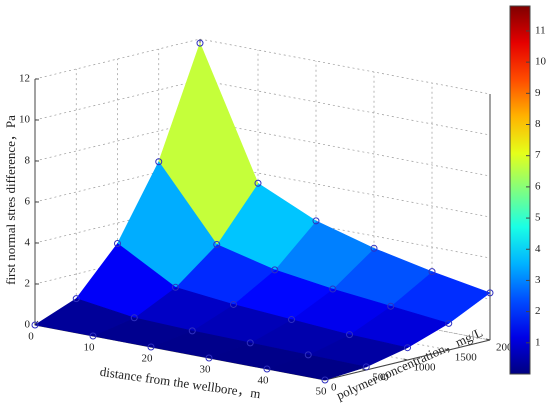  I want to click on z-tick-label: 6, so click(28, 202).